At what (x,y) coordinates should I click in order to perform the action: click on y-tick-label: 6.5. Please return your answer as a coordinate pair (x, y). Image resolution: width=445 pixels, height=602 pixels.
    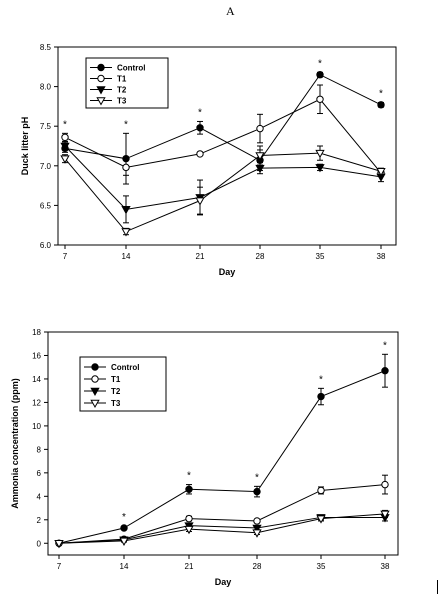
    Looking at the image, I should click on (46, 205).